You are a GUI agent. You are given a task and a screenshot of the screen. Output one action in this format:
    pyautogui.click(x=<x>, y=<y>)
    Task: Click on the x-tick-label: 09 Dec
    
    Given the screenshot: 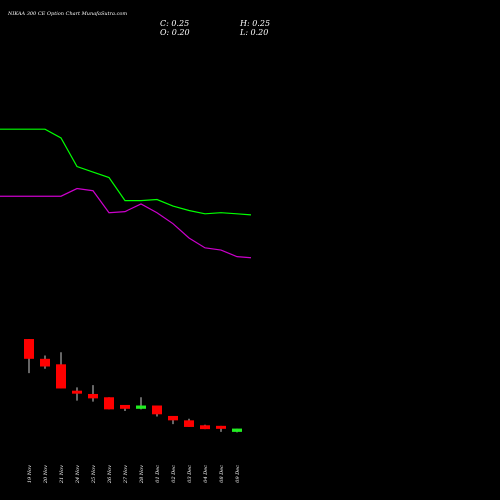 What is the action you would take?
    pyautogui.click(x=238, y=474)
    